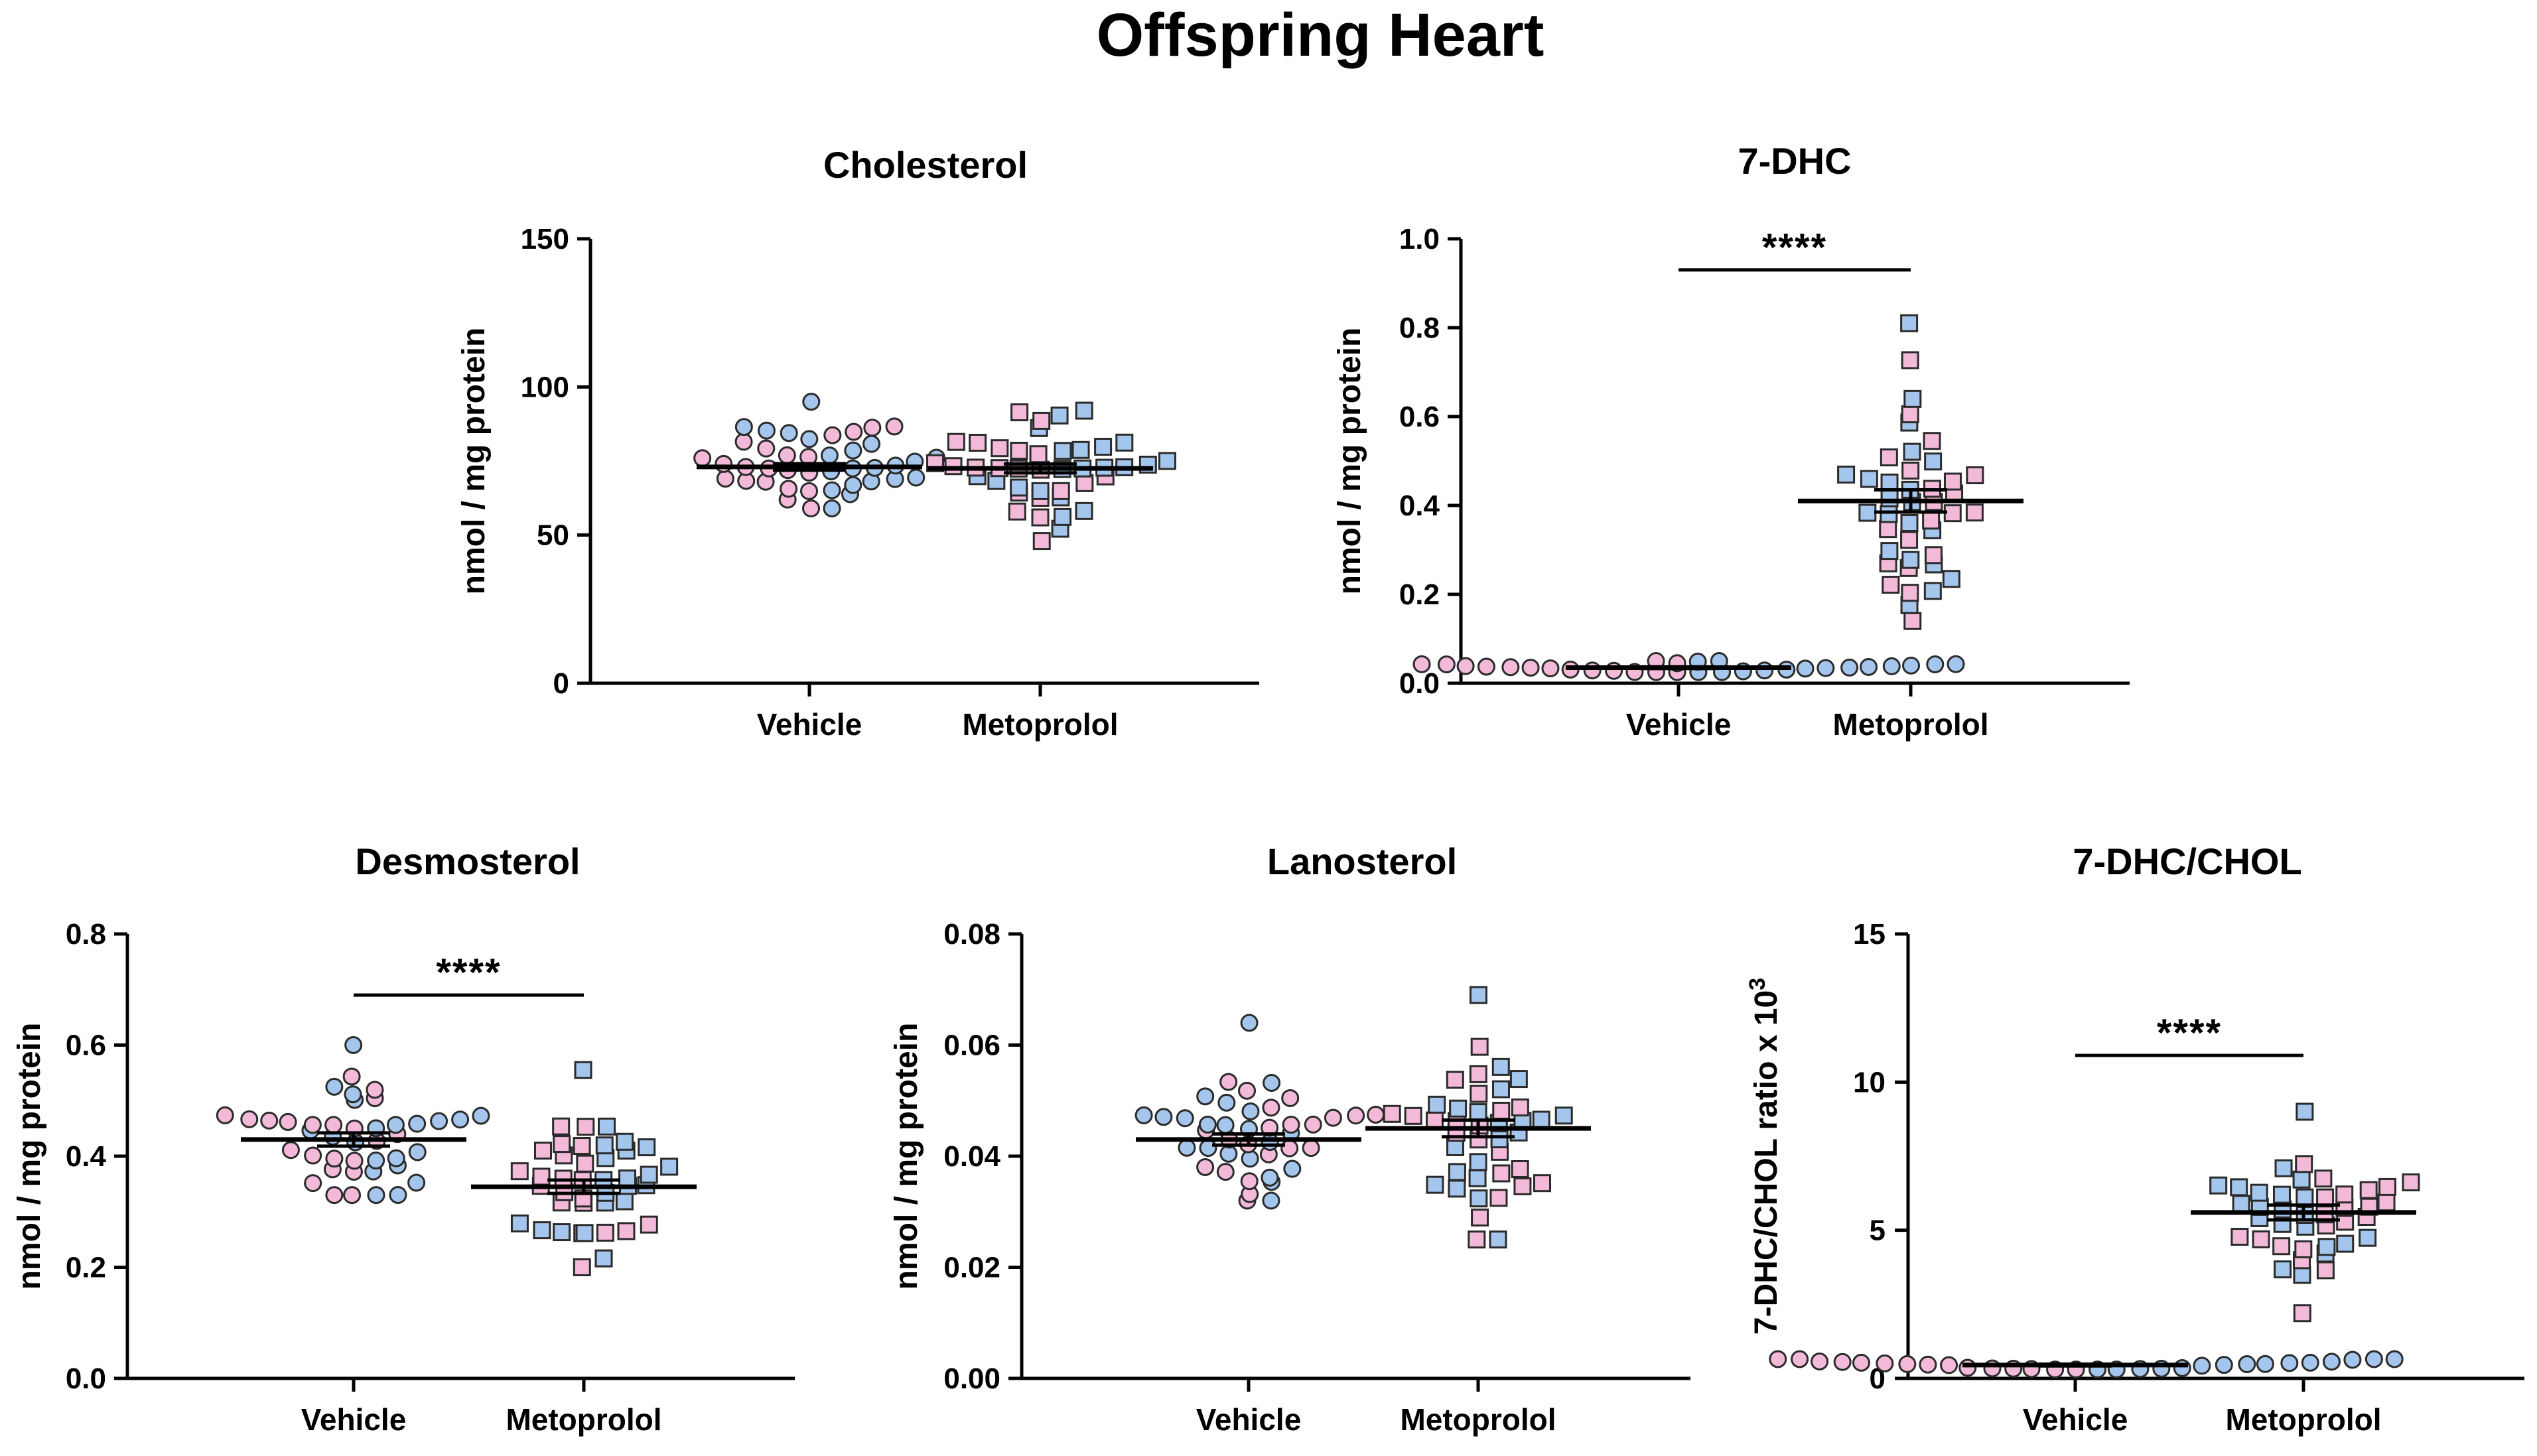 Image resolution: width=2537 pixels, height=1456 pixels. I want to click on y-axis-label: 7-DHC/CHOL ratio x 103, so click(1764, 1156).